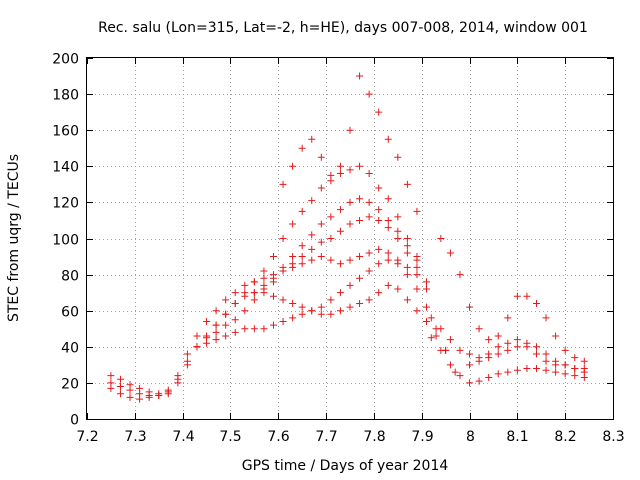 The width and height of the screenshot is (640, 480). What do you see at coordinates (470, 437) in the screenshot?
I see `x-tick-label: 8` at bounding box center [470, 437].